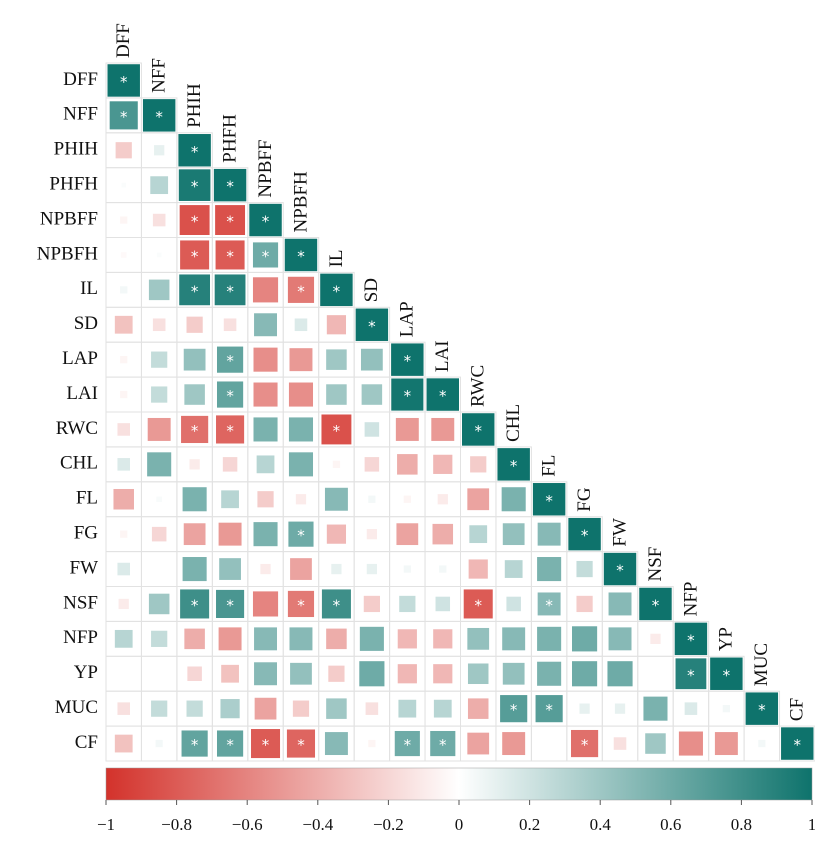 This screenshot has width=815, height=844. What do you see at coordinates (86, 672) in the screenshot?
I see `row-label: YP` at bounding box center [86, 672].